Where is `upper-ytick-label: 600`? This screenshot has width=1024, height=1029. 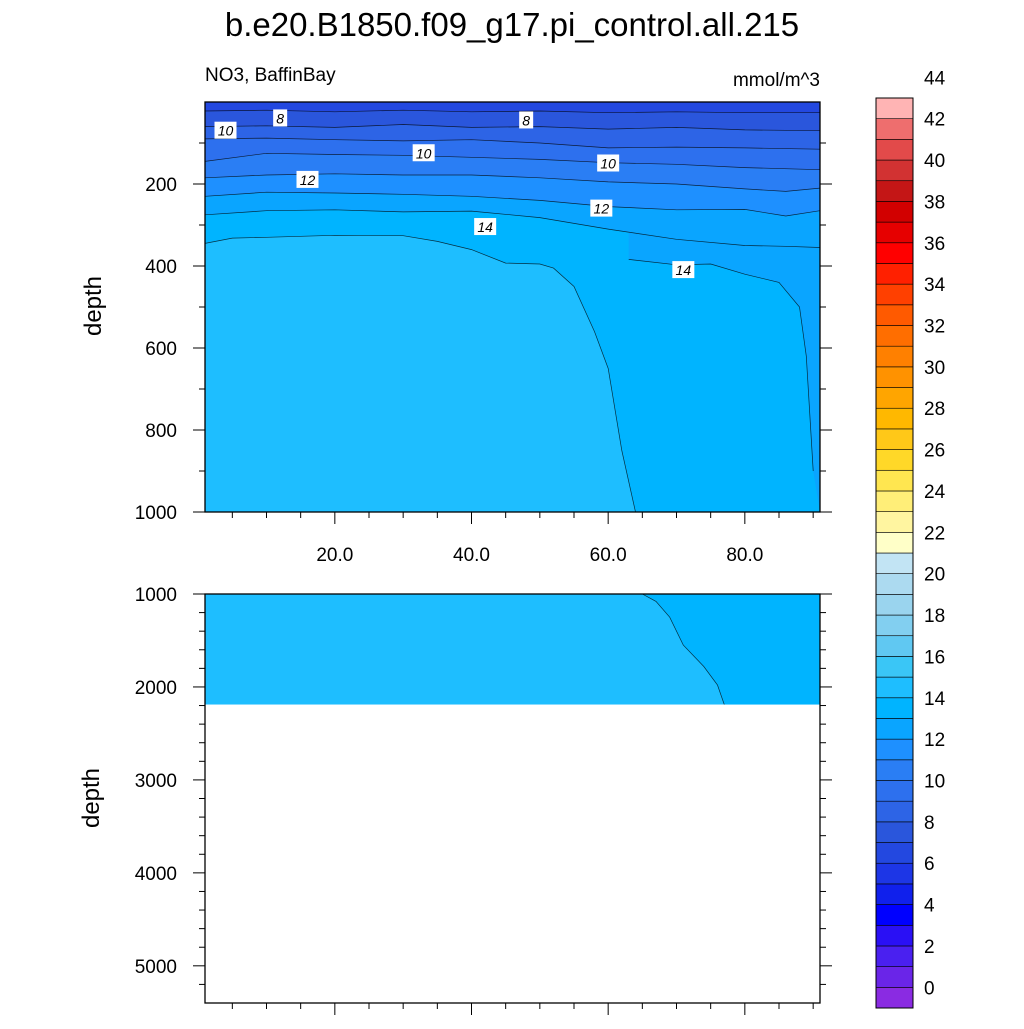
upper-ytick-label: 600 is located at coordinates (161, 349).